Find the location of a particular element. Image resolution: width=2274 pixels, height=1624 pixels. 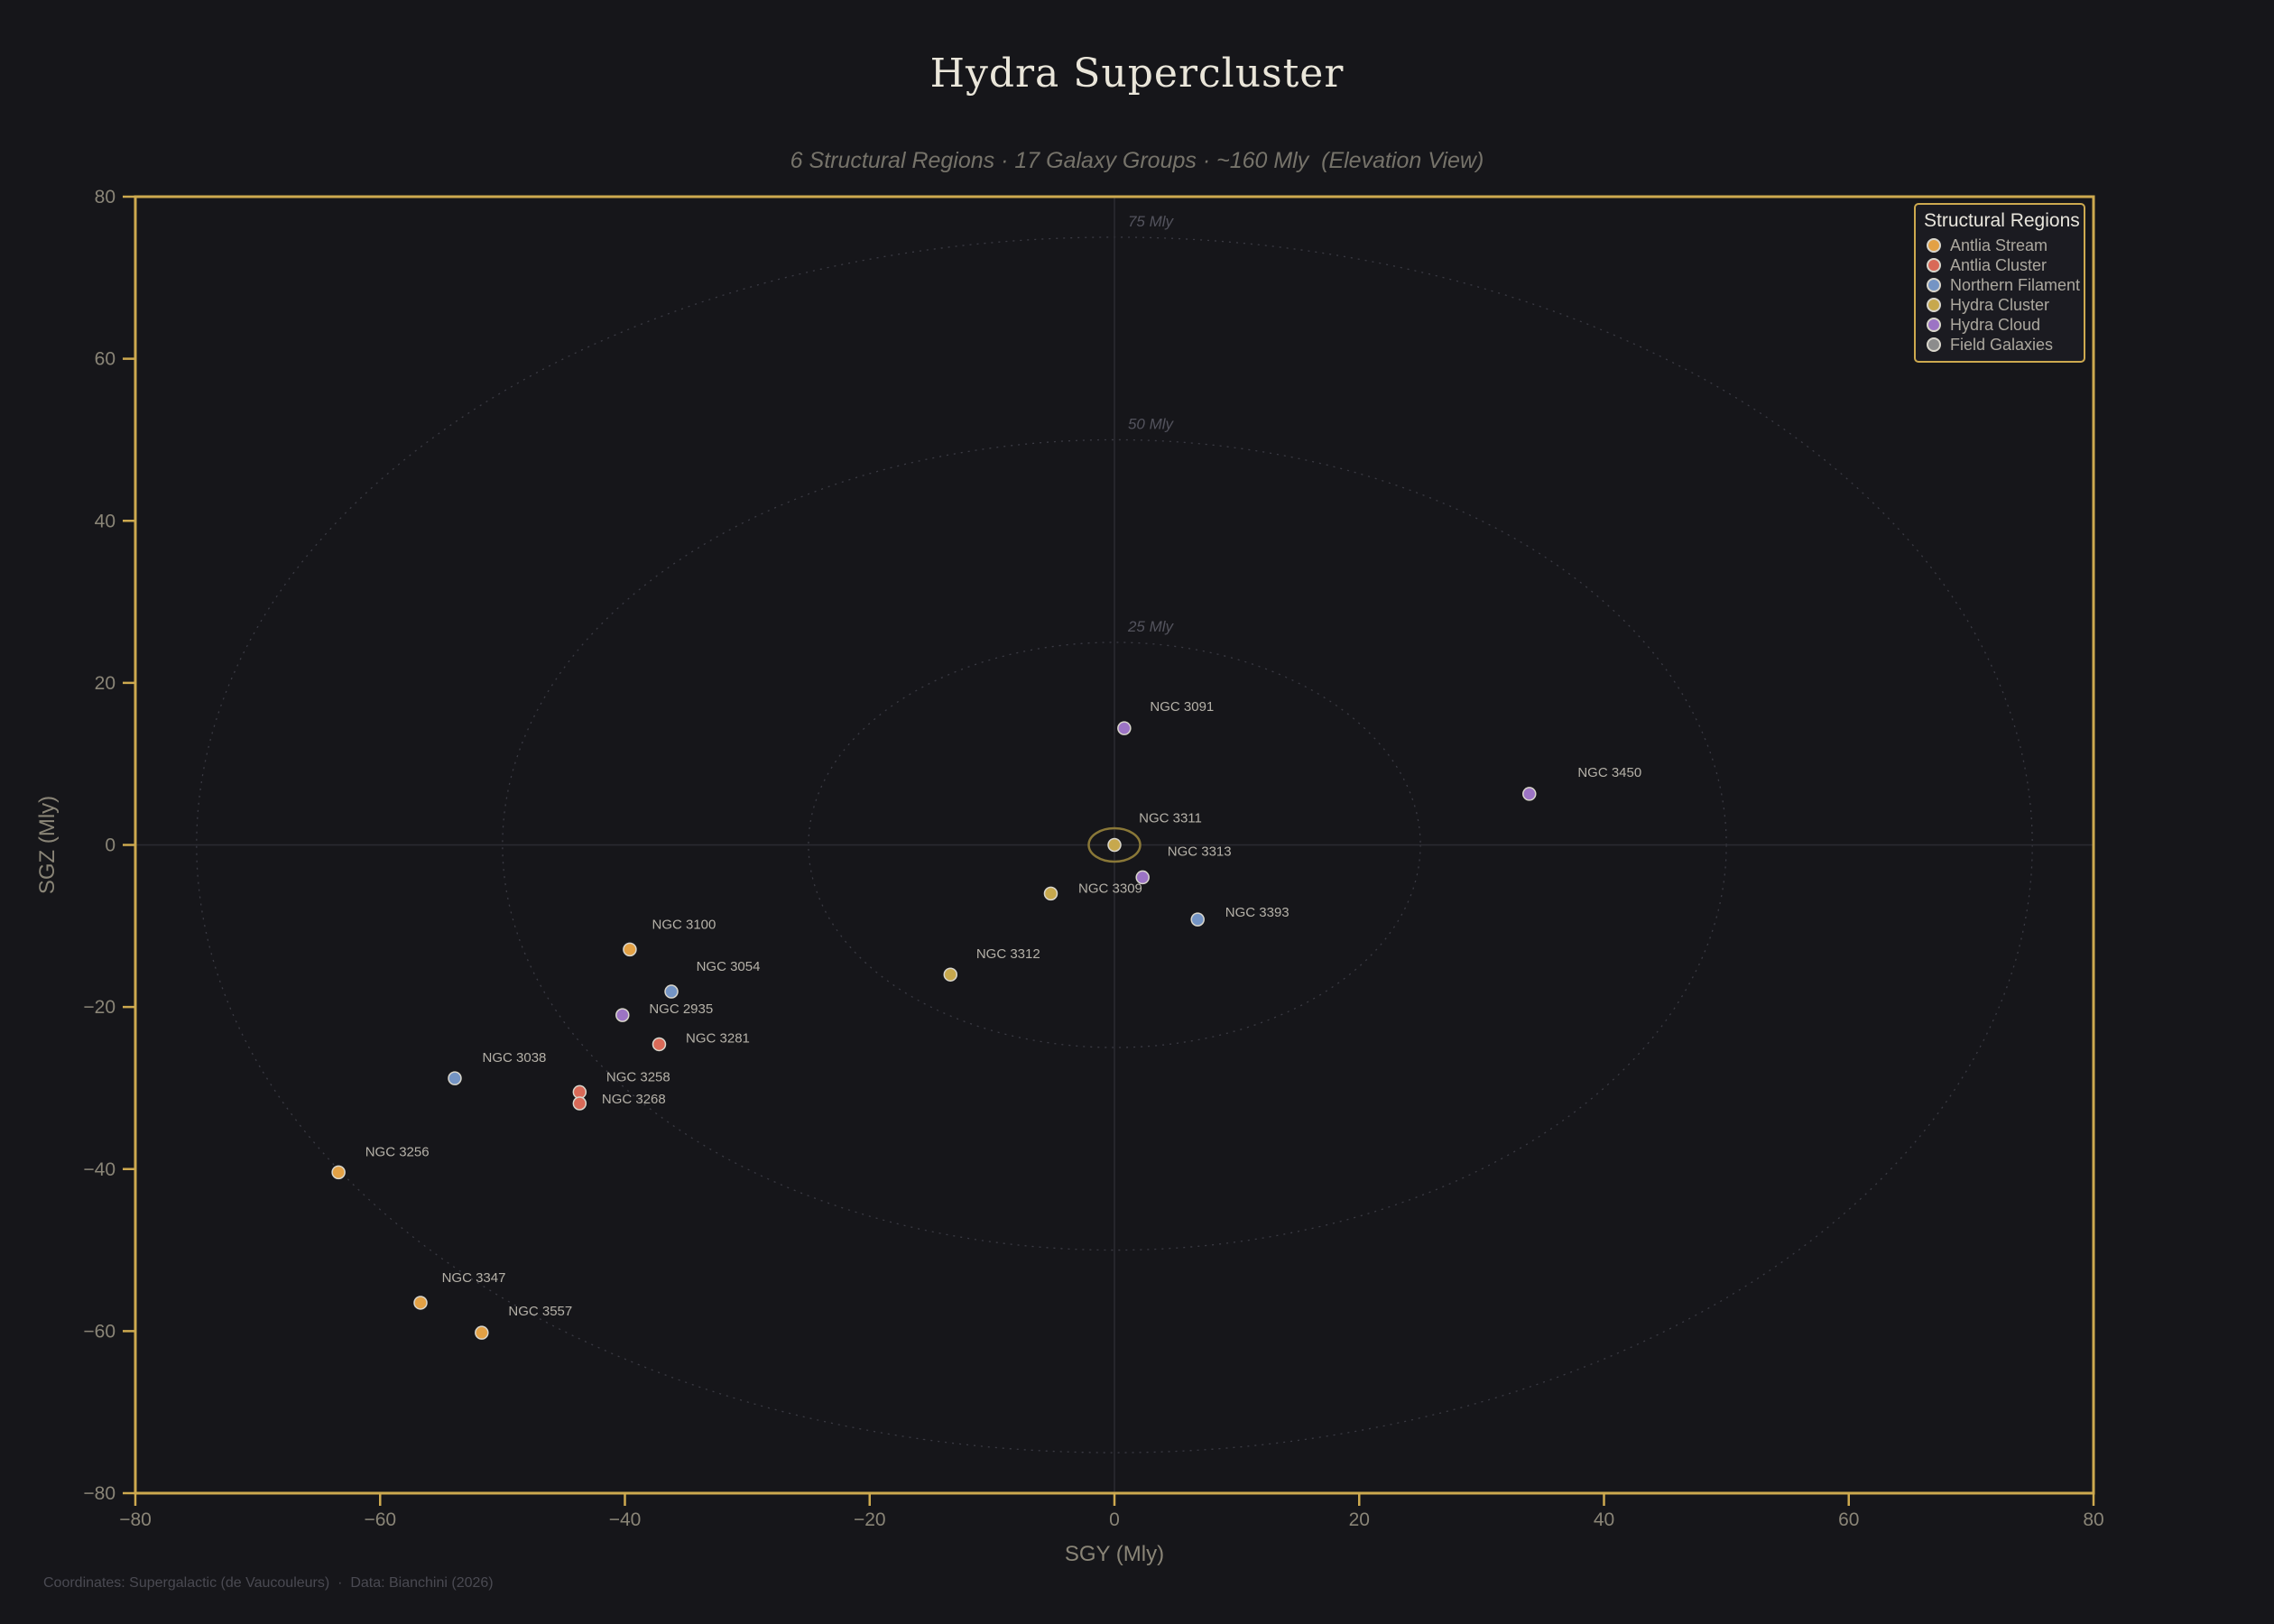

x-tick-label: 80 is located at coordinates (2093, 1520).